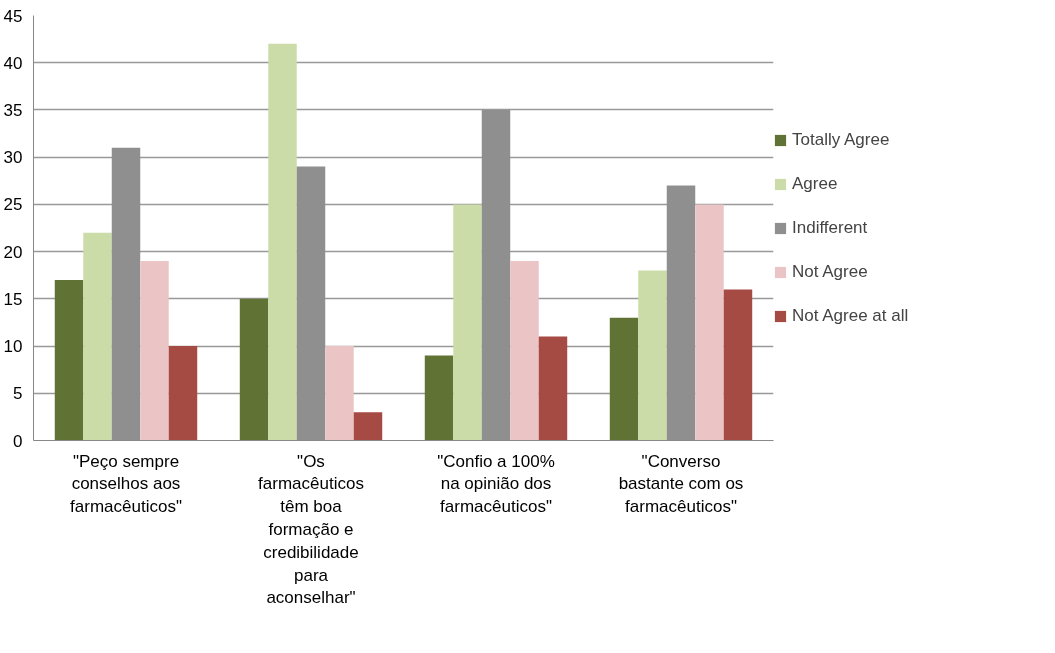 This screenshot has width=1055, height=653. Describe the element at coordinates (681, 484) in the screenshot. I see `x-tick-label: "Converso bastante com os farmacêuticos"` at that location.